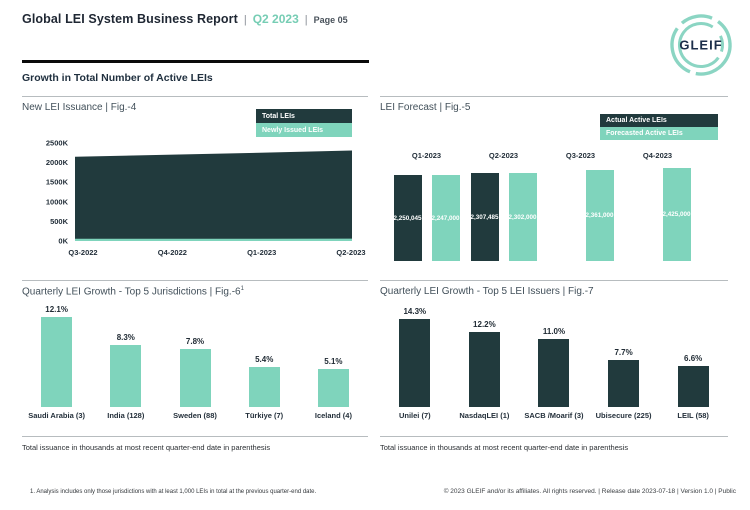 This screenshot has width=750, height=510. I want to click on fig6-column: 12.1% Saudi Arabia (3), so click(56, 354).